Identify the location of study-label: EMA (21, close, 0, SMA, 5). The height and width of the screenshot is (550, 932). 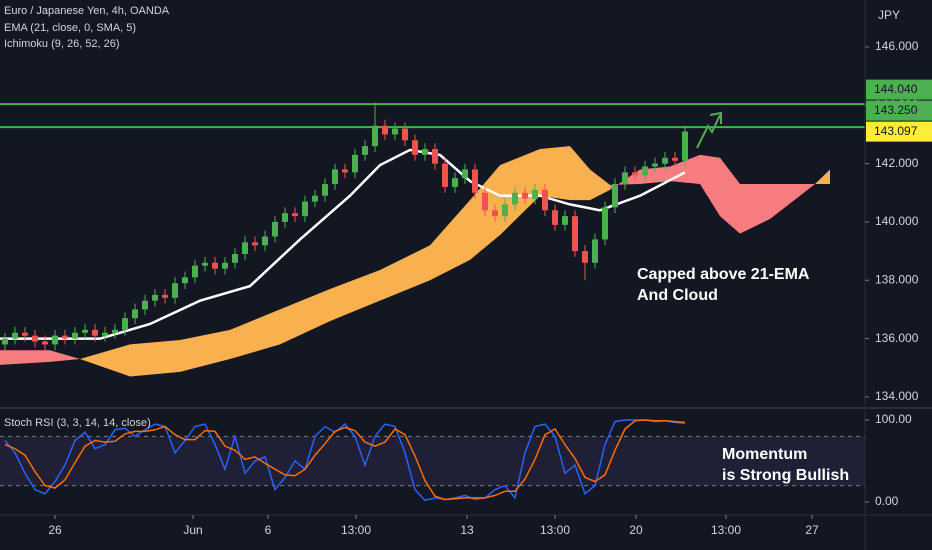
(70, 28).